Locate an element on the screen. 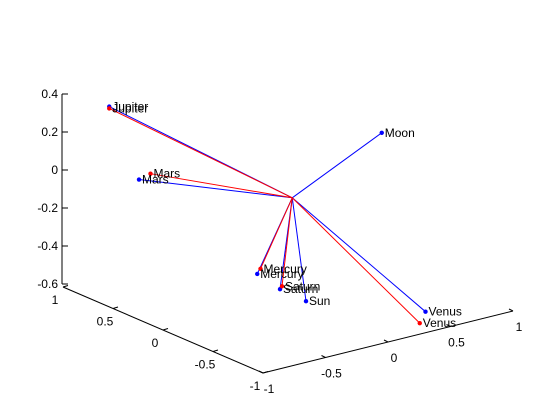 This screenshot has width=560, height=420. left-tick-label: 0 is located at coordinates (155, 343).